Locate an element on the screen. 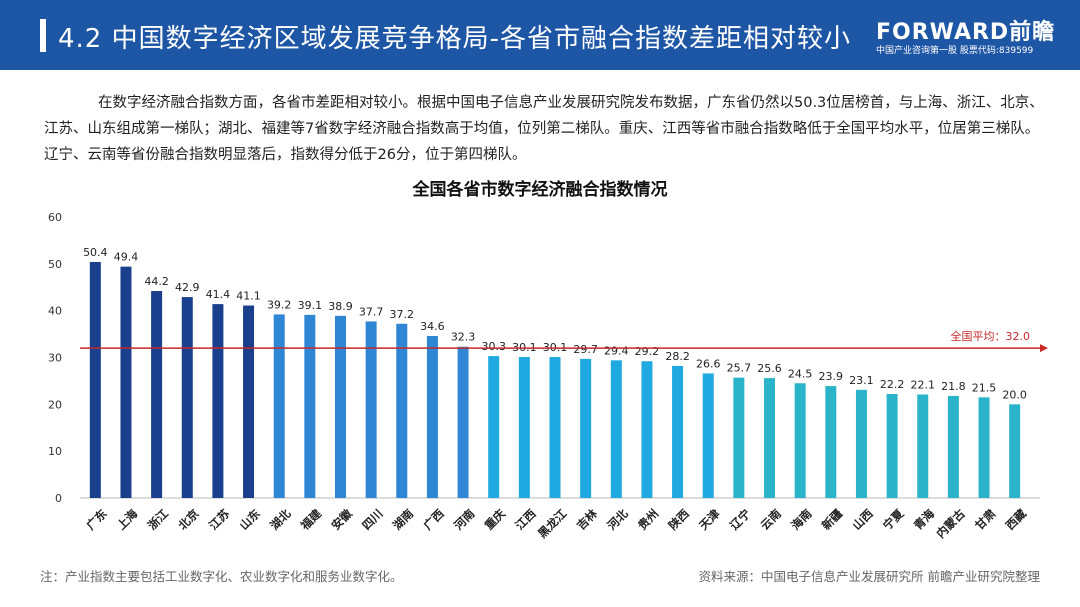 The image size is (1080, 607). category-label: 浙江 is located at coordinates (158, 519).